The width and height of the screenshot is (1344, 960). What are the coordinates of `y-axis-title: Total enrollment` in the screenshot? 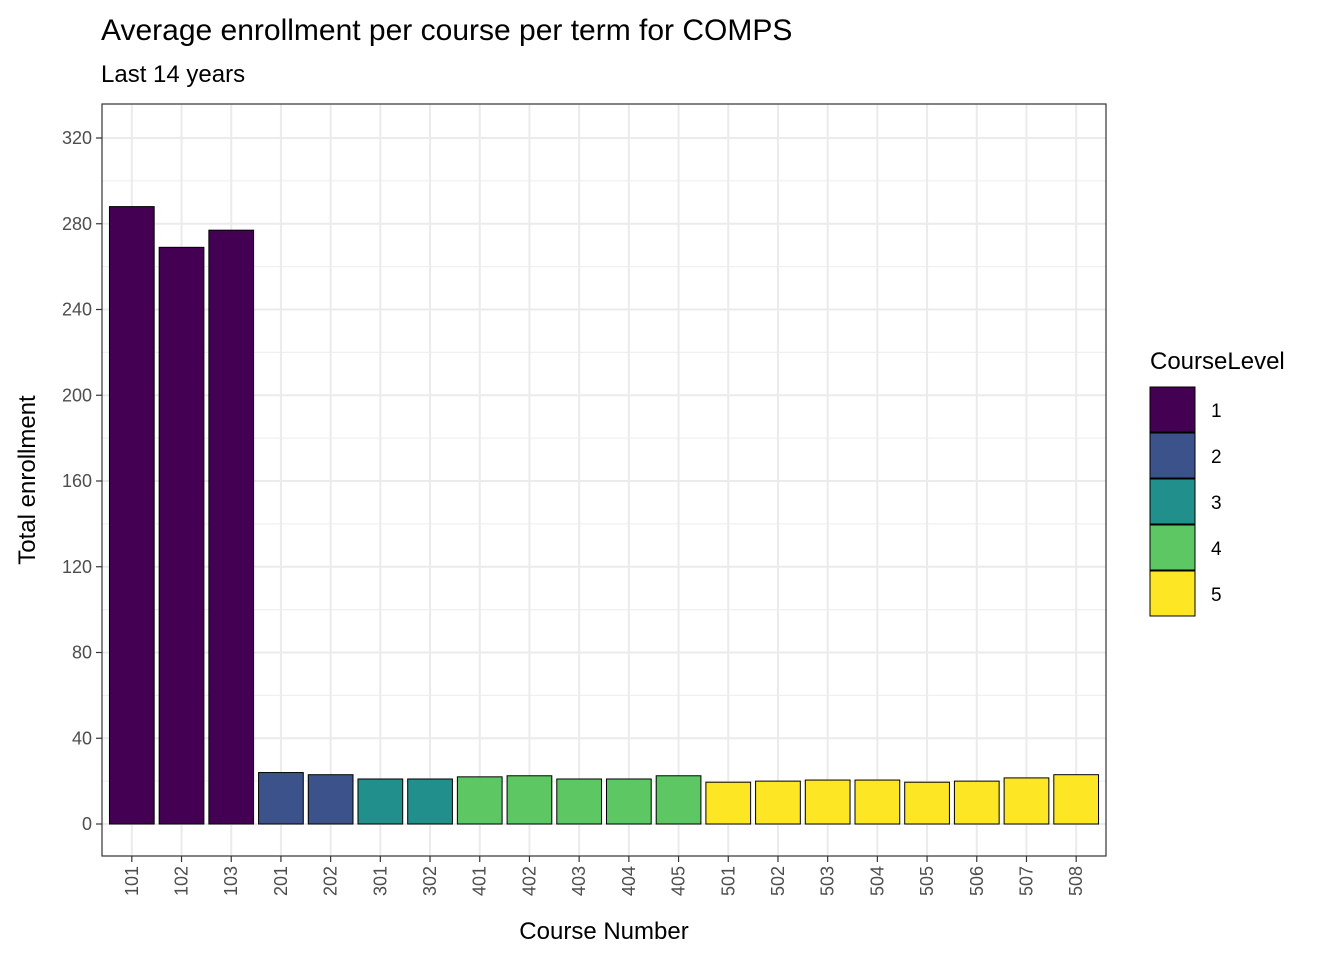 It's located at (27, 480).